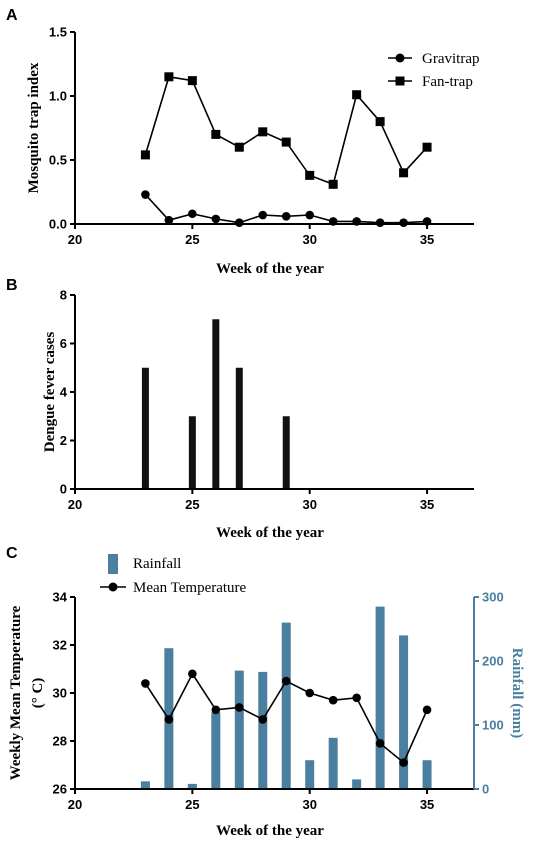  Describe the element at coordinates (400, 81) in the screenshot. I see `legend-fantrap-marker` at that location.